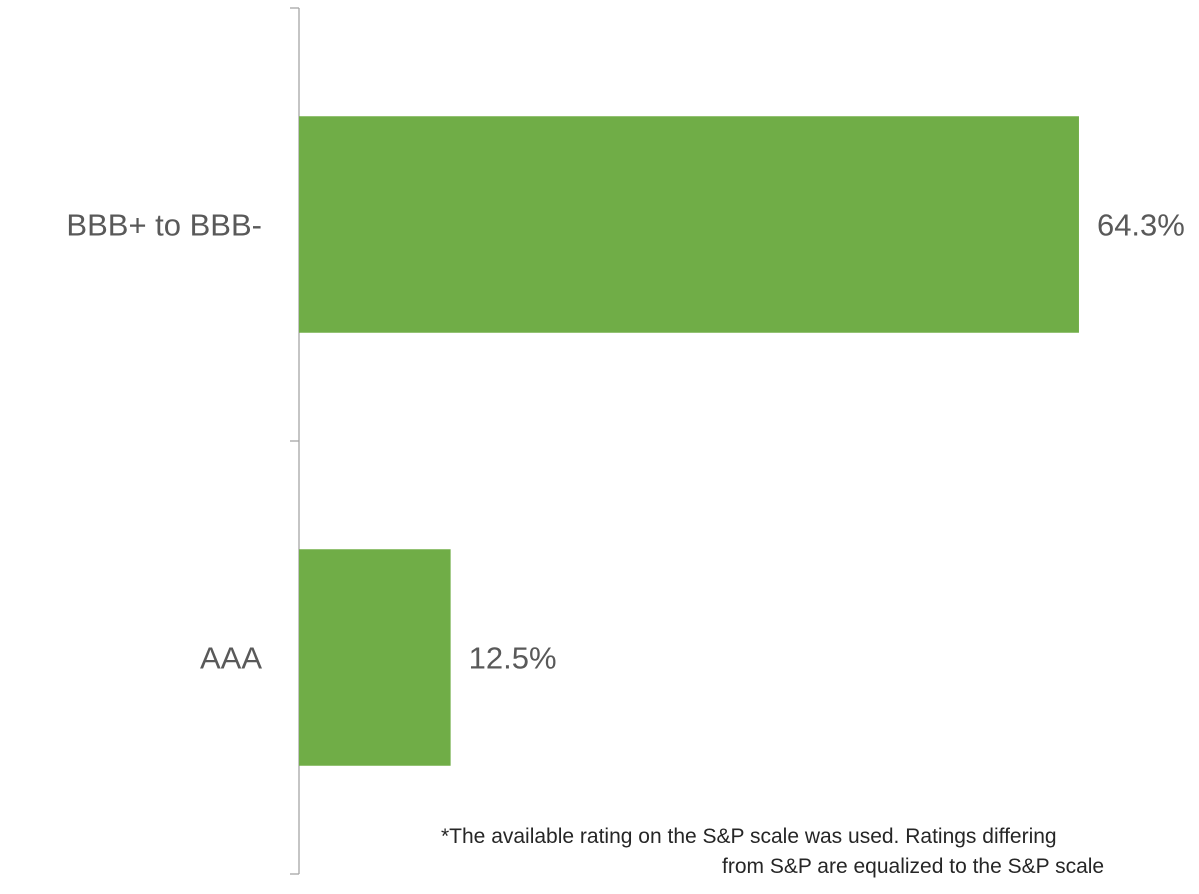  Describe the element at coordinates (1141, 225) in the screenshot. I see `data-label: 64.3%` at that location.